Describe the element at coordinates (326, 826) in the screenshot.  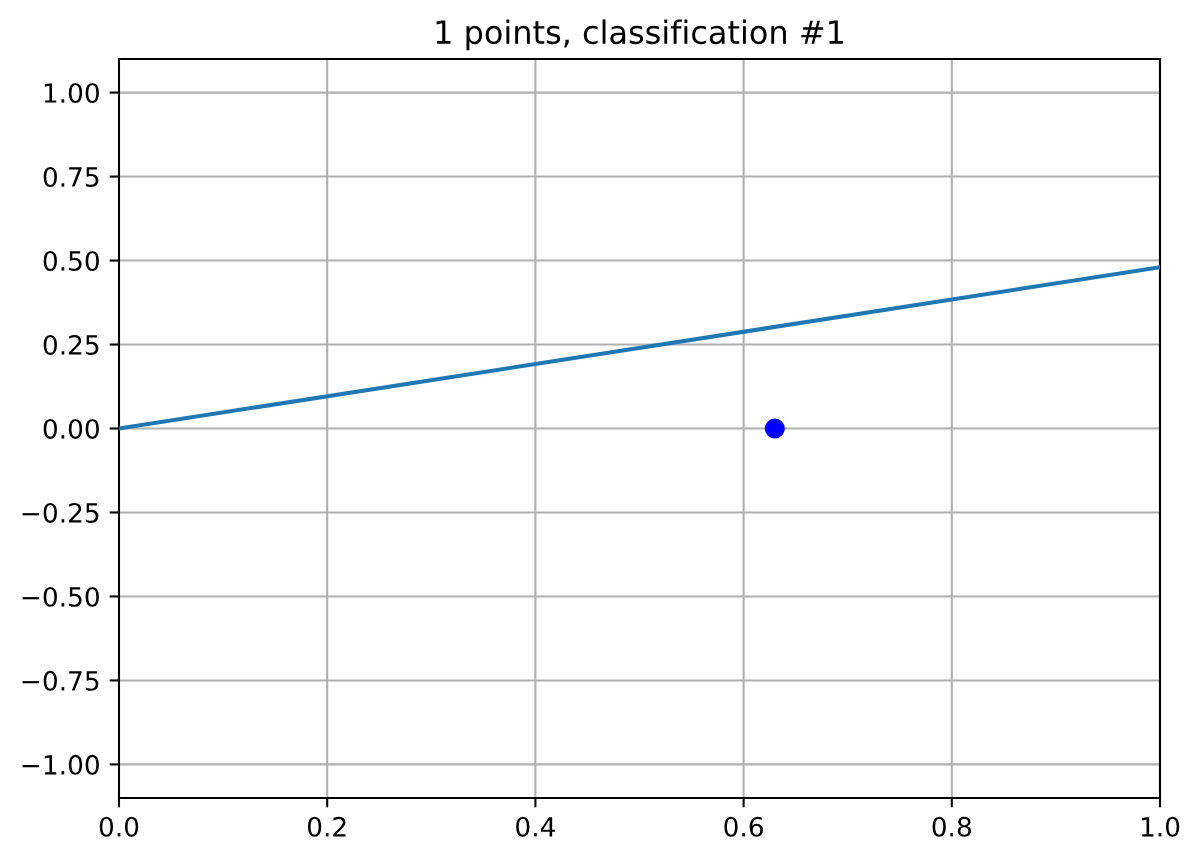
I see `x-tick-label: 0.2` at that location.